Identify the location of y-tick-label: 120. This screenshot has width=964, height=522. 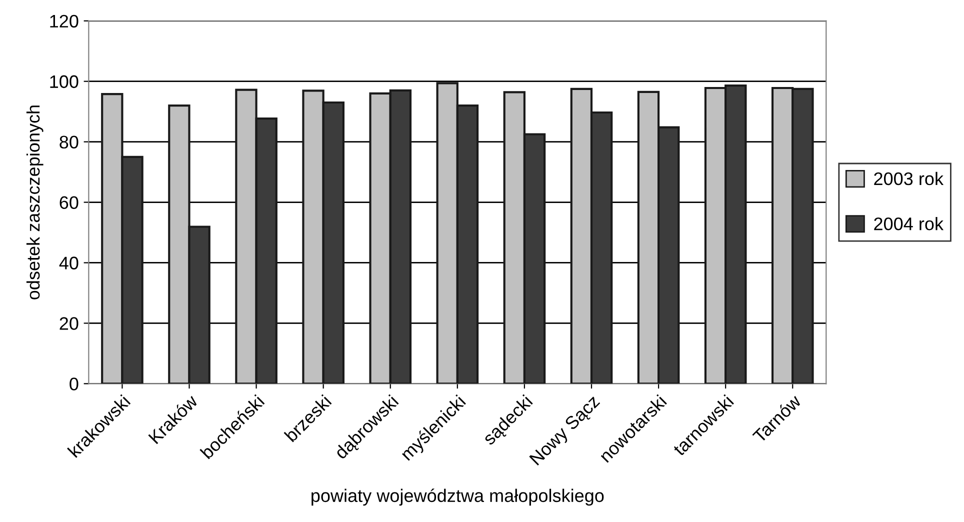
(64, 21).